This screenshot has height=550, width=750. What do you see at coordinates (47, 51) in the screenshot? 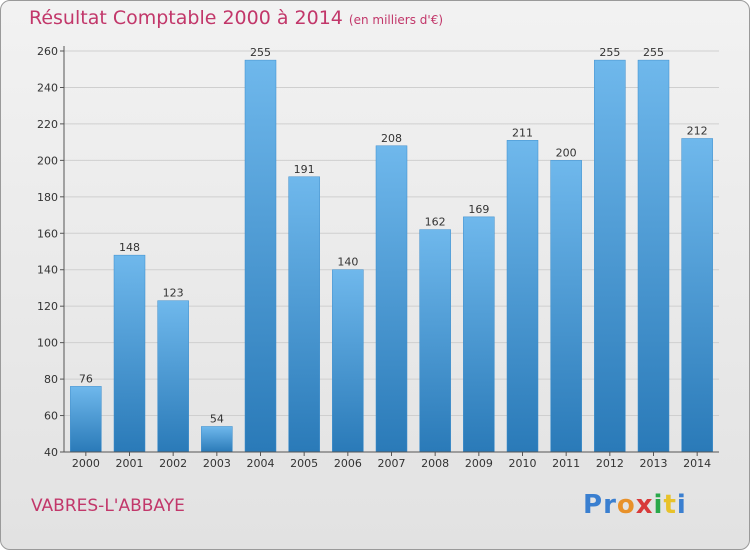
I see `y-tick-label: 260` at bounding box center [47, 51].